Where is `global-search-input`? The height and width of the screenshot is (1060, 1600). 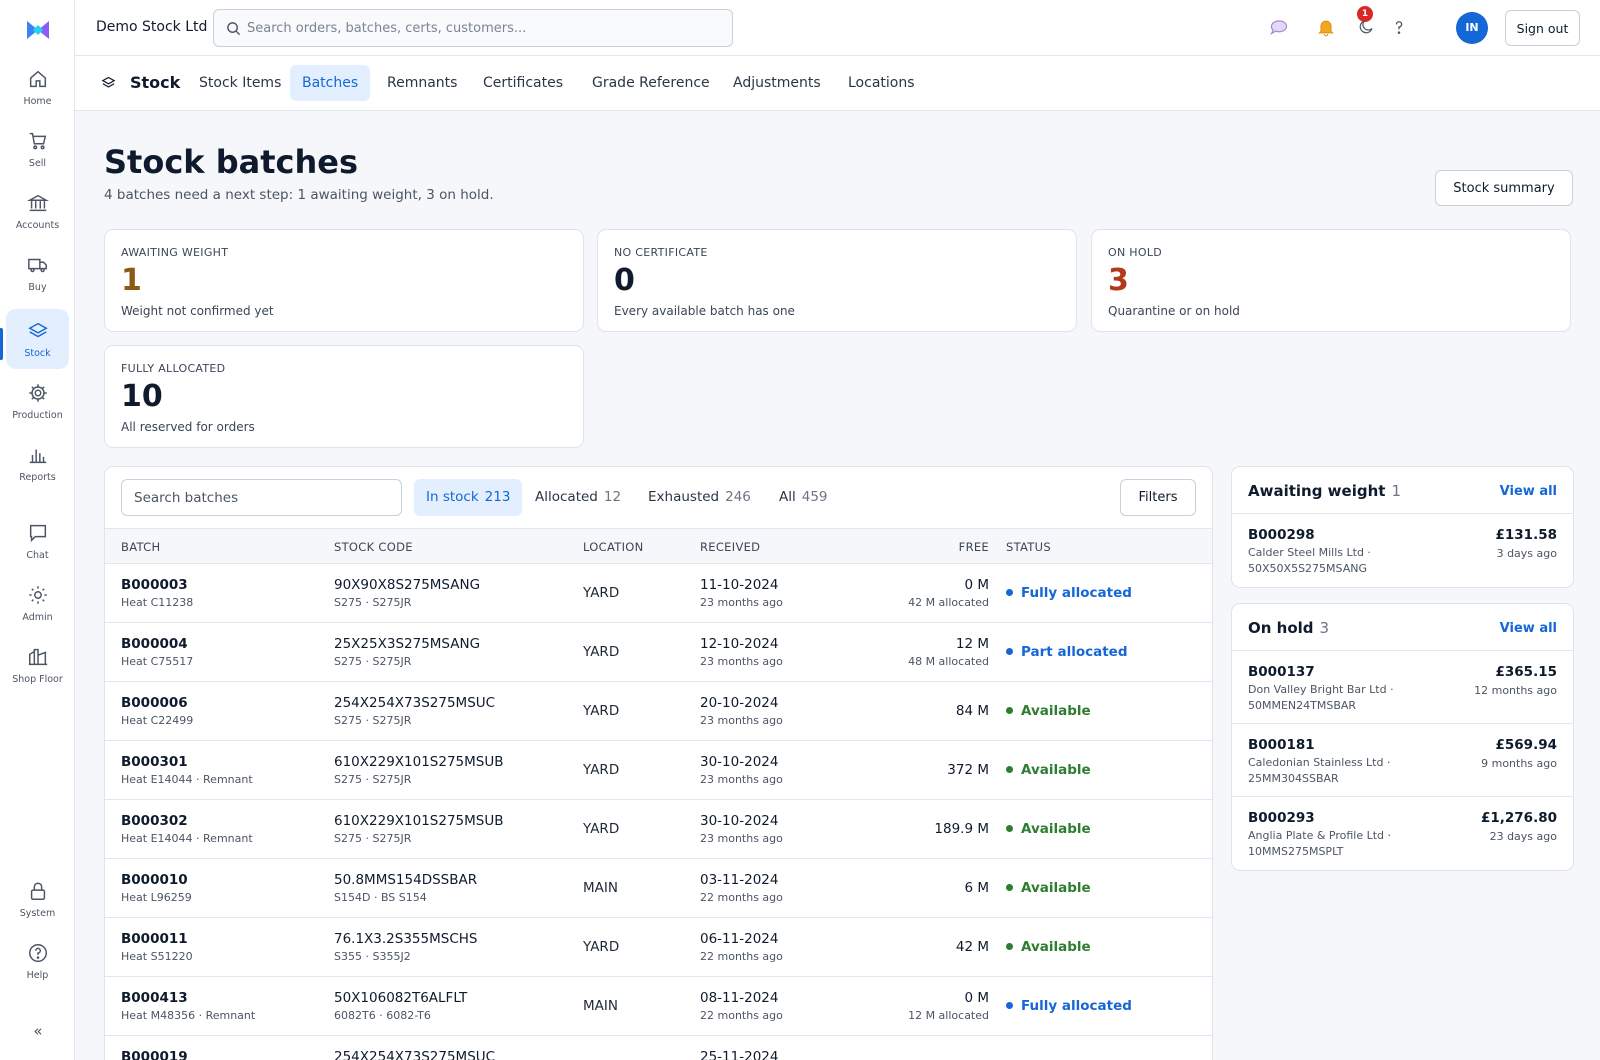 global-search-input is located at coordinates (482, 28).